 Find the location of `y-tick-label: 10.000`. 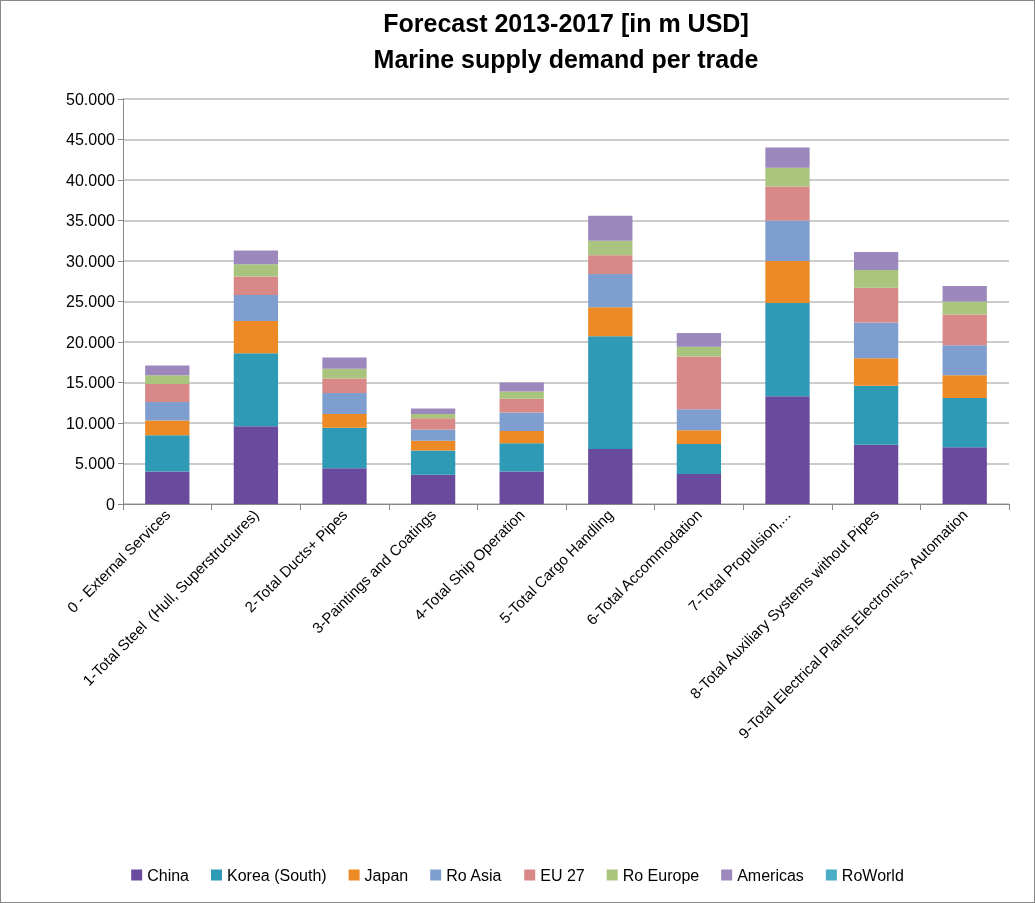

y-tick-label: 10.000 is located at coordinates (91, 423).